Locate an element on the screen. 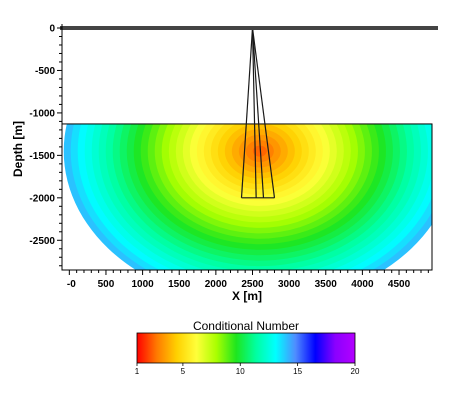 This screenshot has height=400, width=465. colorbar-title: Conditional Number is located at coordinates (246, 326).